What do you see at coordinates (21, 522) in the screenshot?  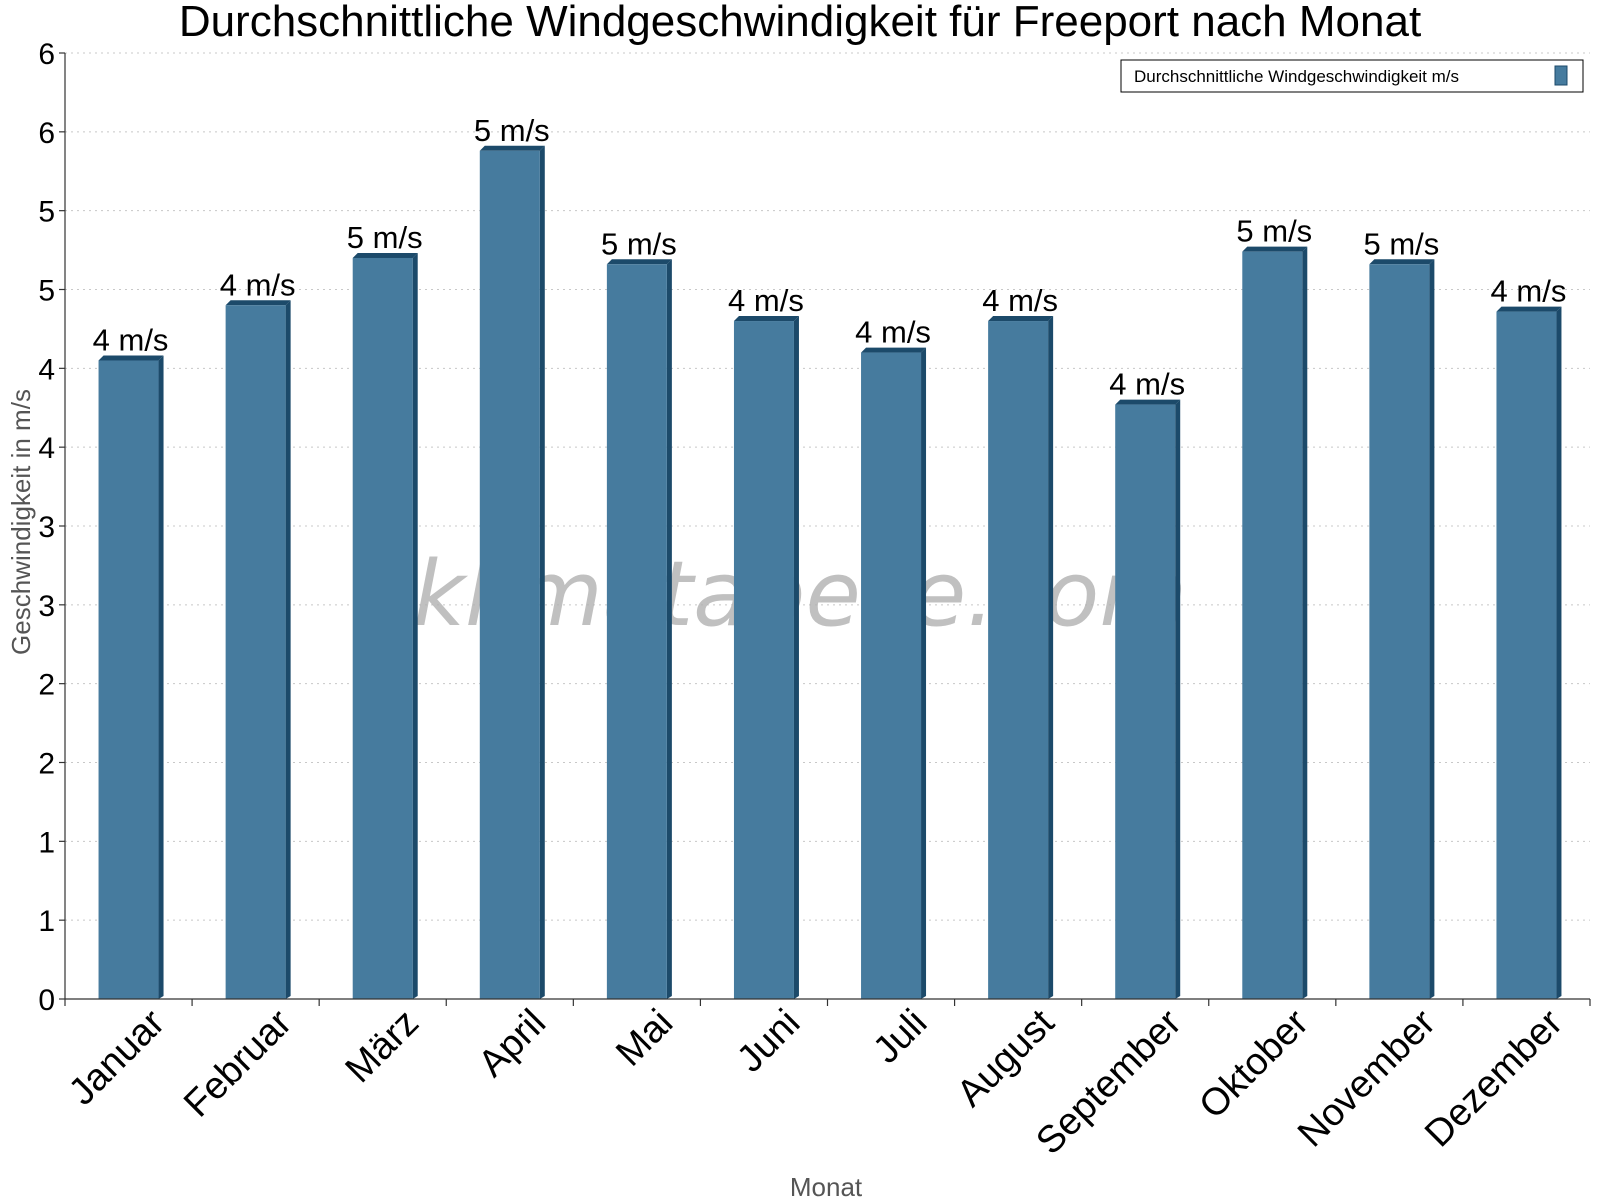 I see `y-axis-title: Geschwindigkeit in m/s` at bounding box center [21, 522].